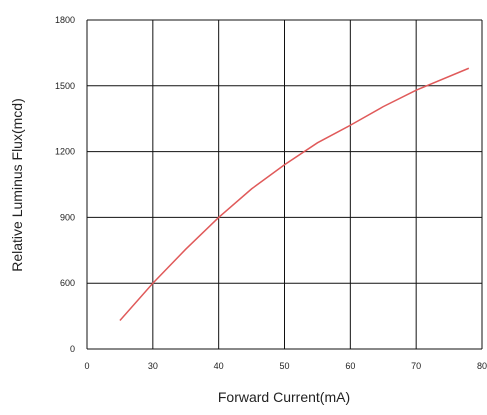  I want to click on y-tick-label: 1800, so click(65, 20).